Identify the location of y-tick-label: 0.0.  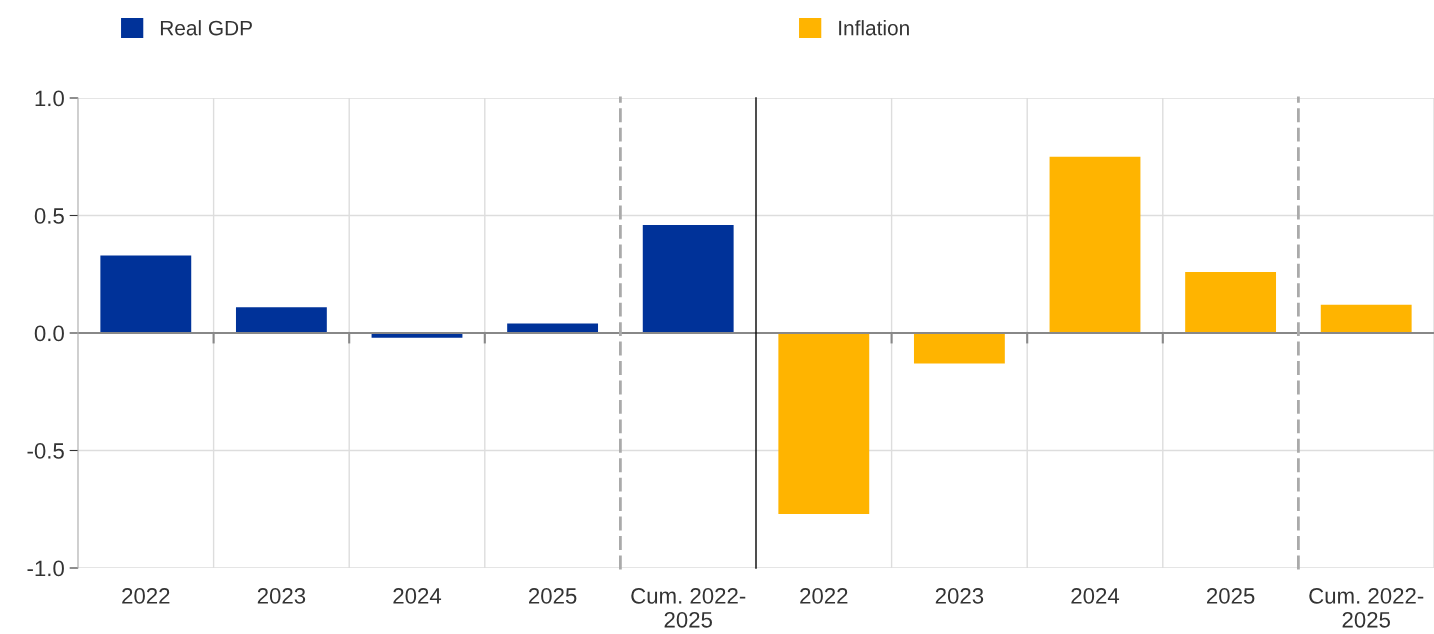
(49, 333).